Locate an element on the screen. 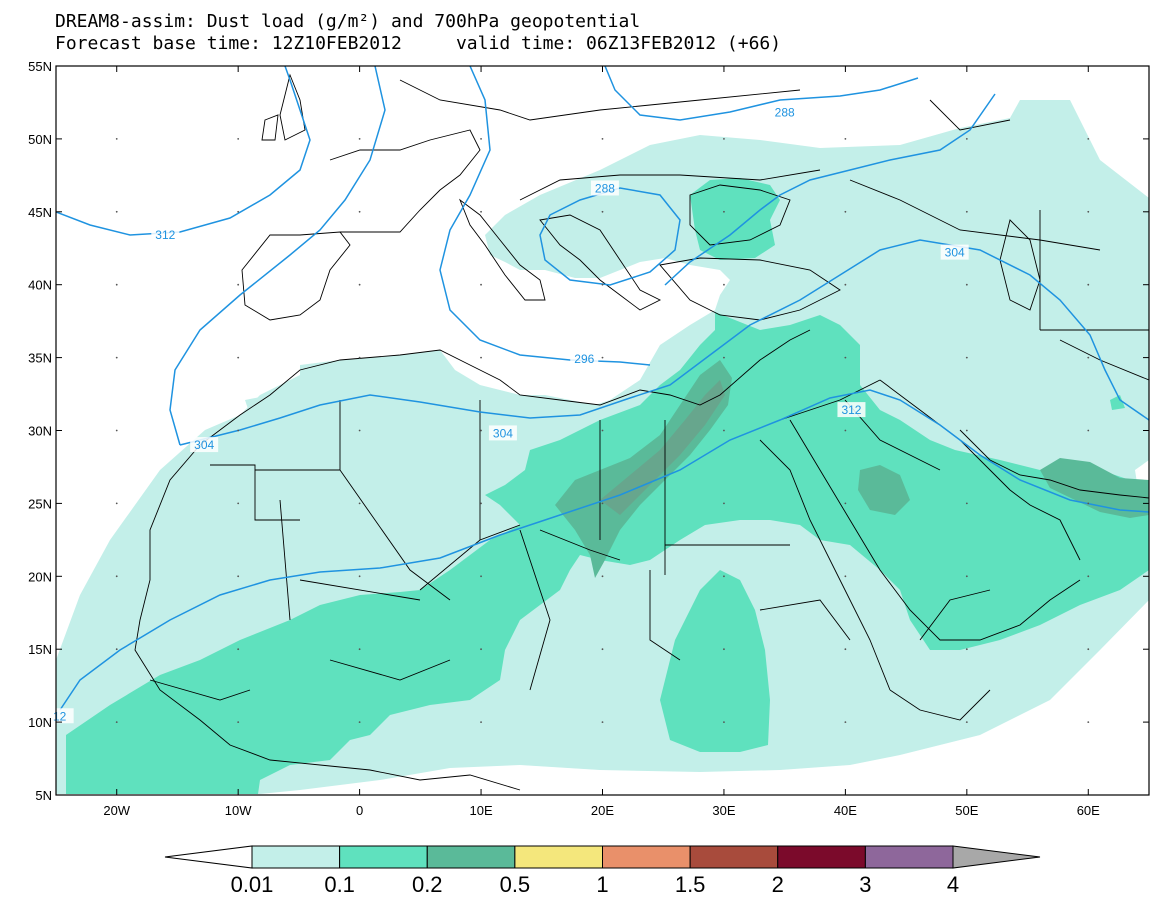  lon-tick-label: 60E is located at coordinates (1088, 810).